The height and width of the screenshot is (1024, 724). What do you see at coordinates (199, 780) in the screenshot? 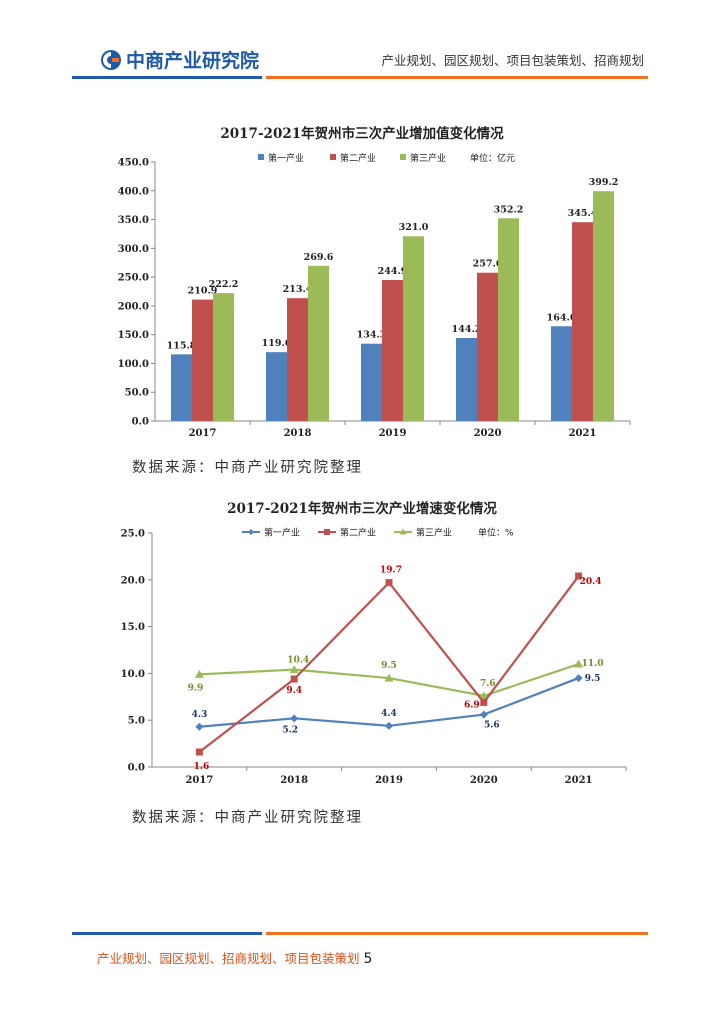
I see `x-tick-label: 2017` at bounding box center [199, 780].